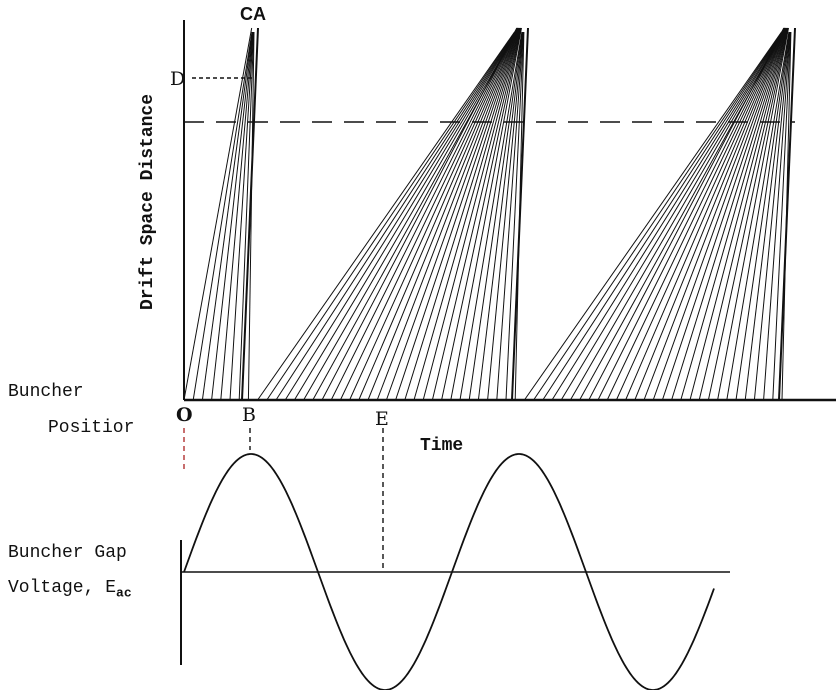 The image size is (836, 690). Describe the element at coordinates (442, 446) in the screenshot. I see `time-label: Time` at that location.